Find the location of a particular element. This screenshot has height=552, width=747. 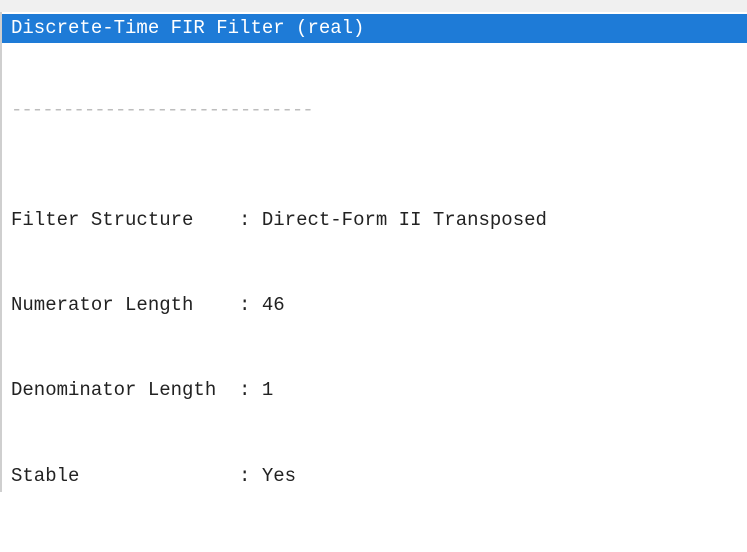

property-label: Filter Structure is located at coordinates (125, 220).